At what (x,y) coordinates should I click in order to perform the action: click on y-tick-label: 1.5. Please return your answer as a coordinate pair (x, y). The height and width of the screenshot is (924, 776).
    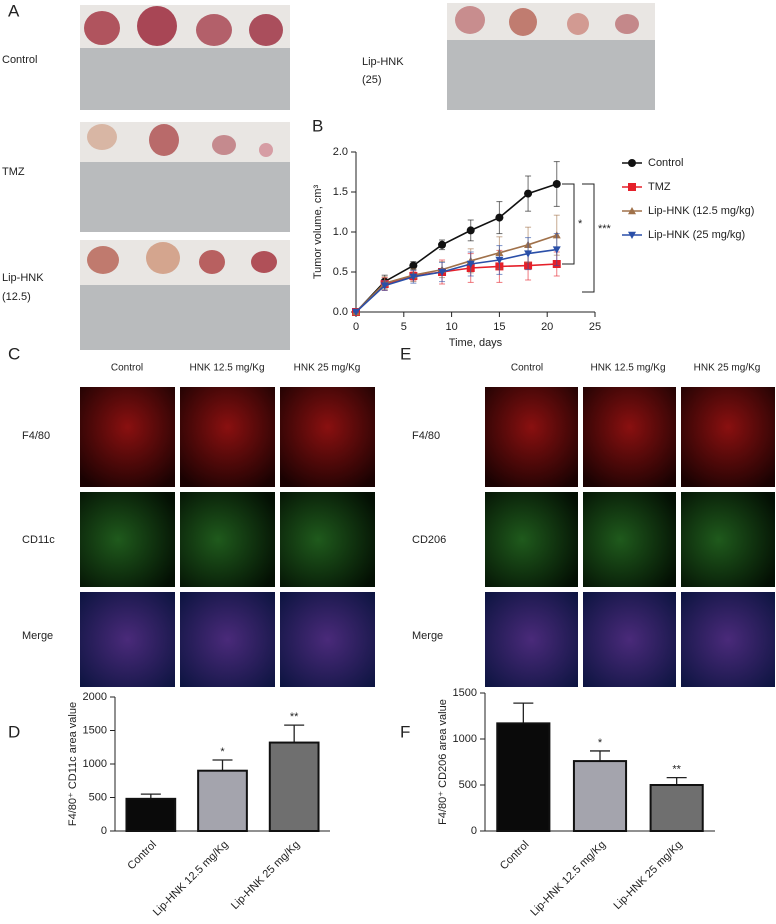
    Looking at the image, I should click on (340, 192).